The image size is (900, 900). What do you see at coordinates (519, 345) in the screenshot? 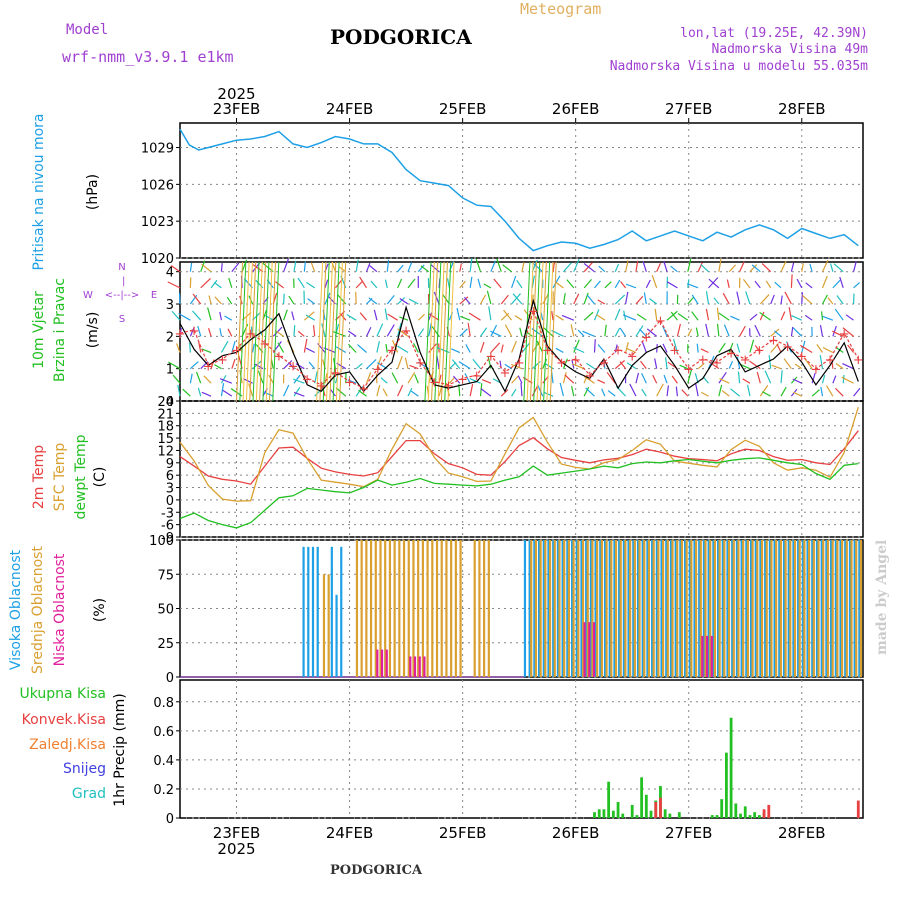
I see `wind-speed-line` at bounding box center [519, 345].